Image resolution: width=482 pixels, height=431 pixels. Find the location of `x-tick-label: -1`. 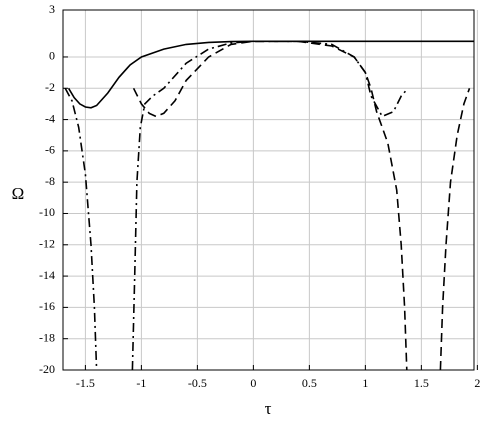

x-tick-label: -1 is located at coordinates (141, 383).